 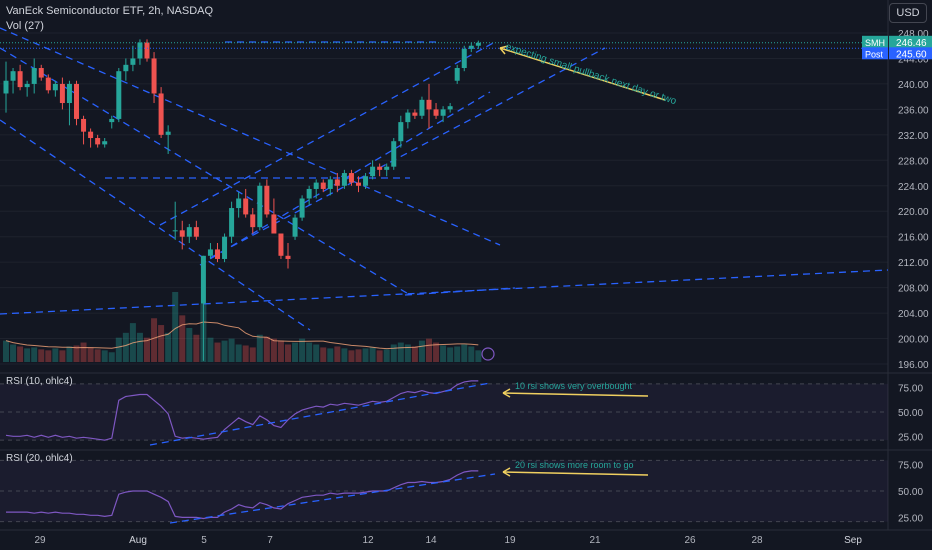 What do you see at coordinates (574, 386) in the screenshot?
I see `rsi-annotation-text: 10 rsi shows very overbought` at bounding box center [574, 386].